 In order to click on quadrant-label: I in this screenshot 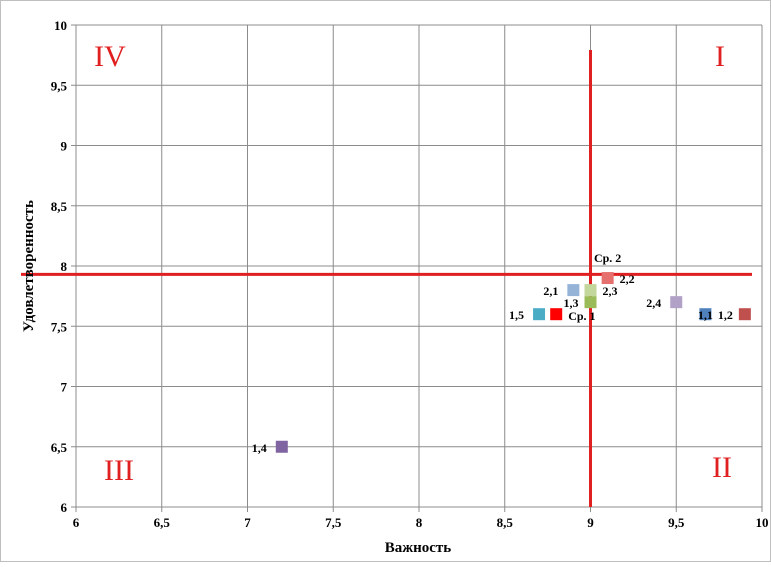, I will do `click(720, 56)`.